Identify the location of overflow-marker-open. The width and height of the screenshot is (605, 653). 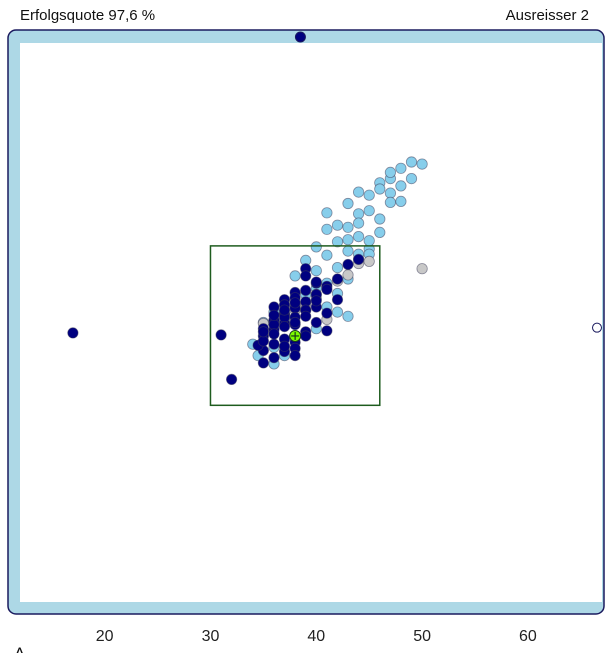
(597, 327).